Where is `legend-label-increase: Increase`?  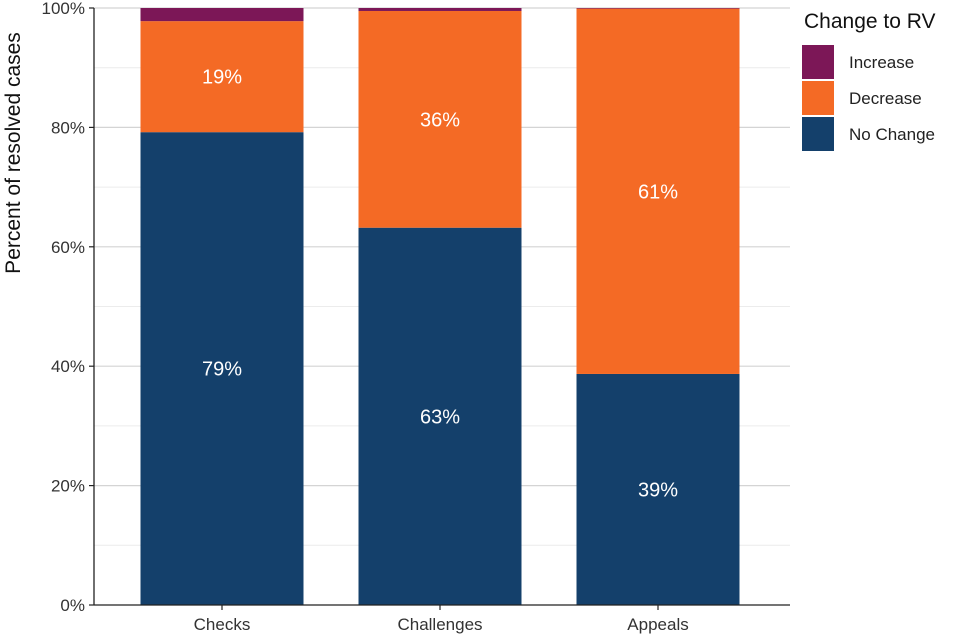 legend-label-increase: Increase is located at coordinates (881, 62).